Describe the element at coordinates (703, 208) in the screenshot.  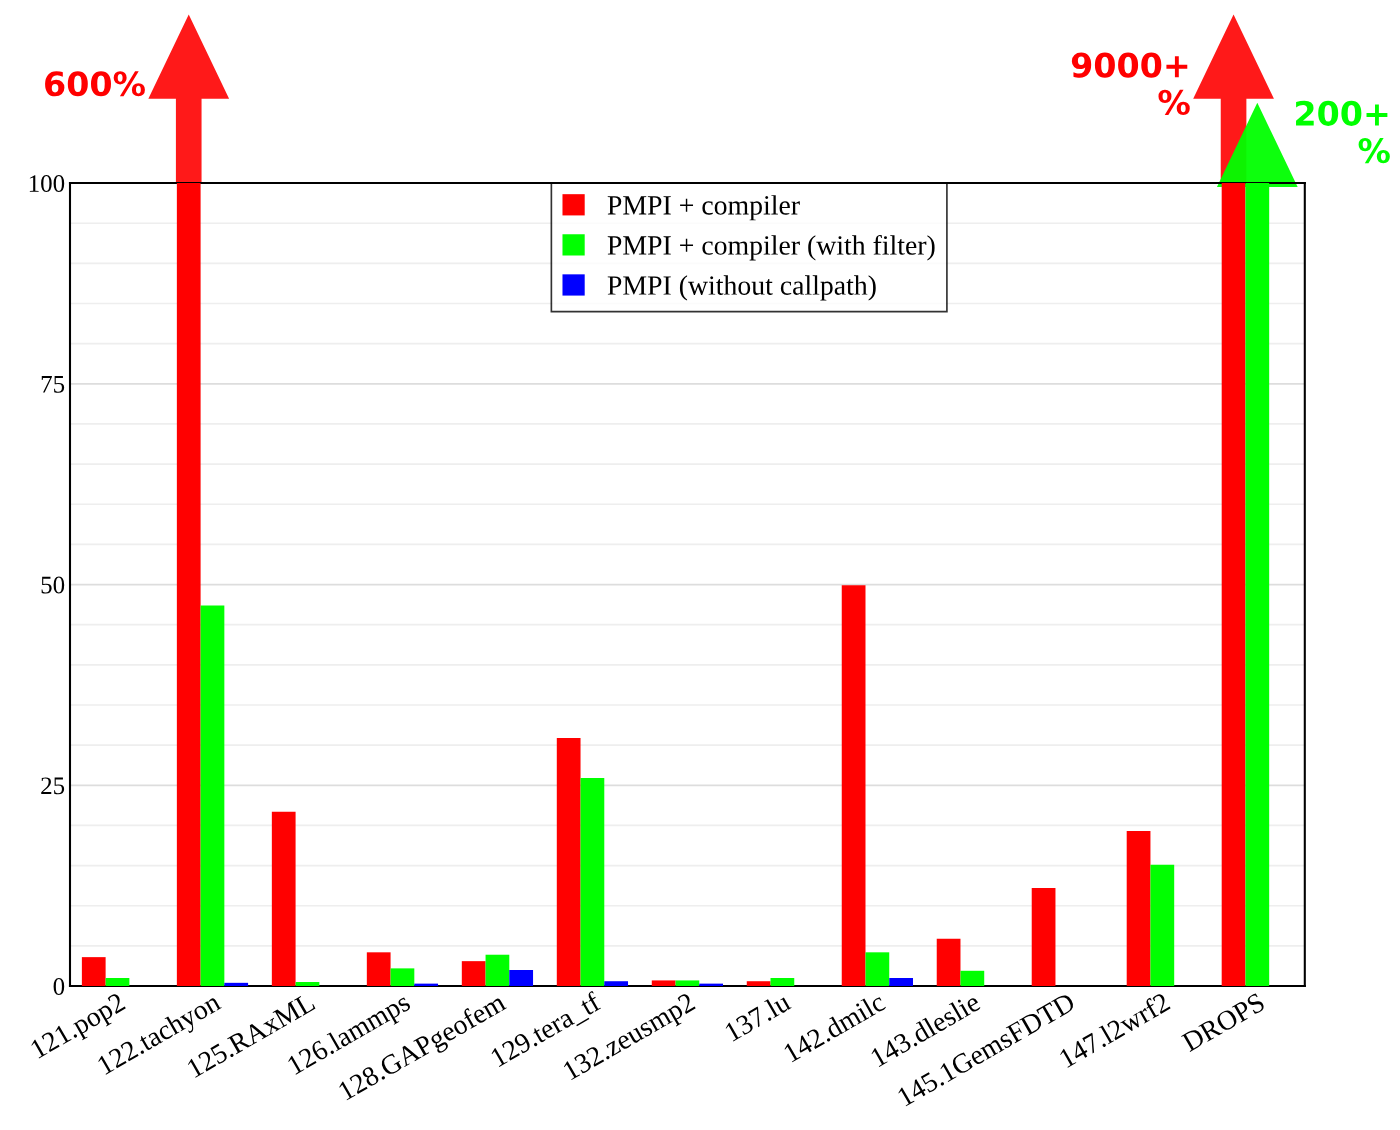
I see `legend-label: PMPI + compiler` at that location.